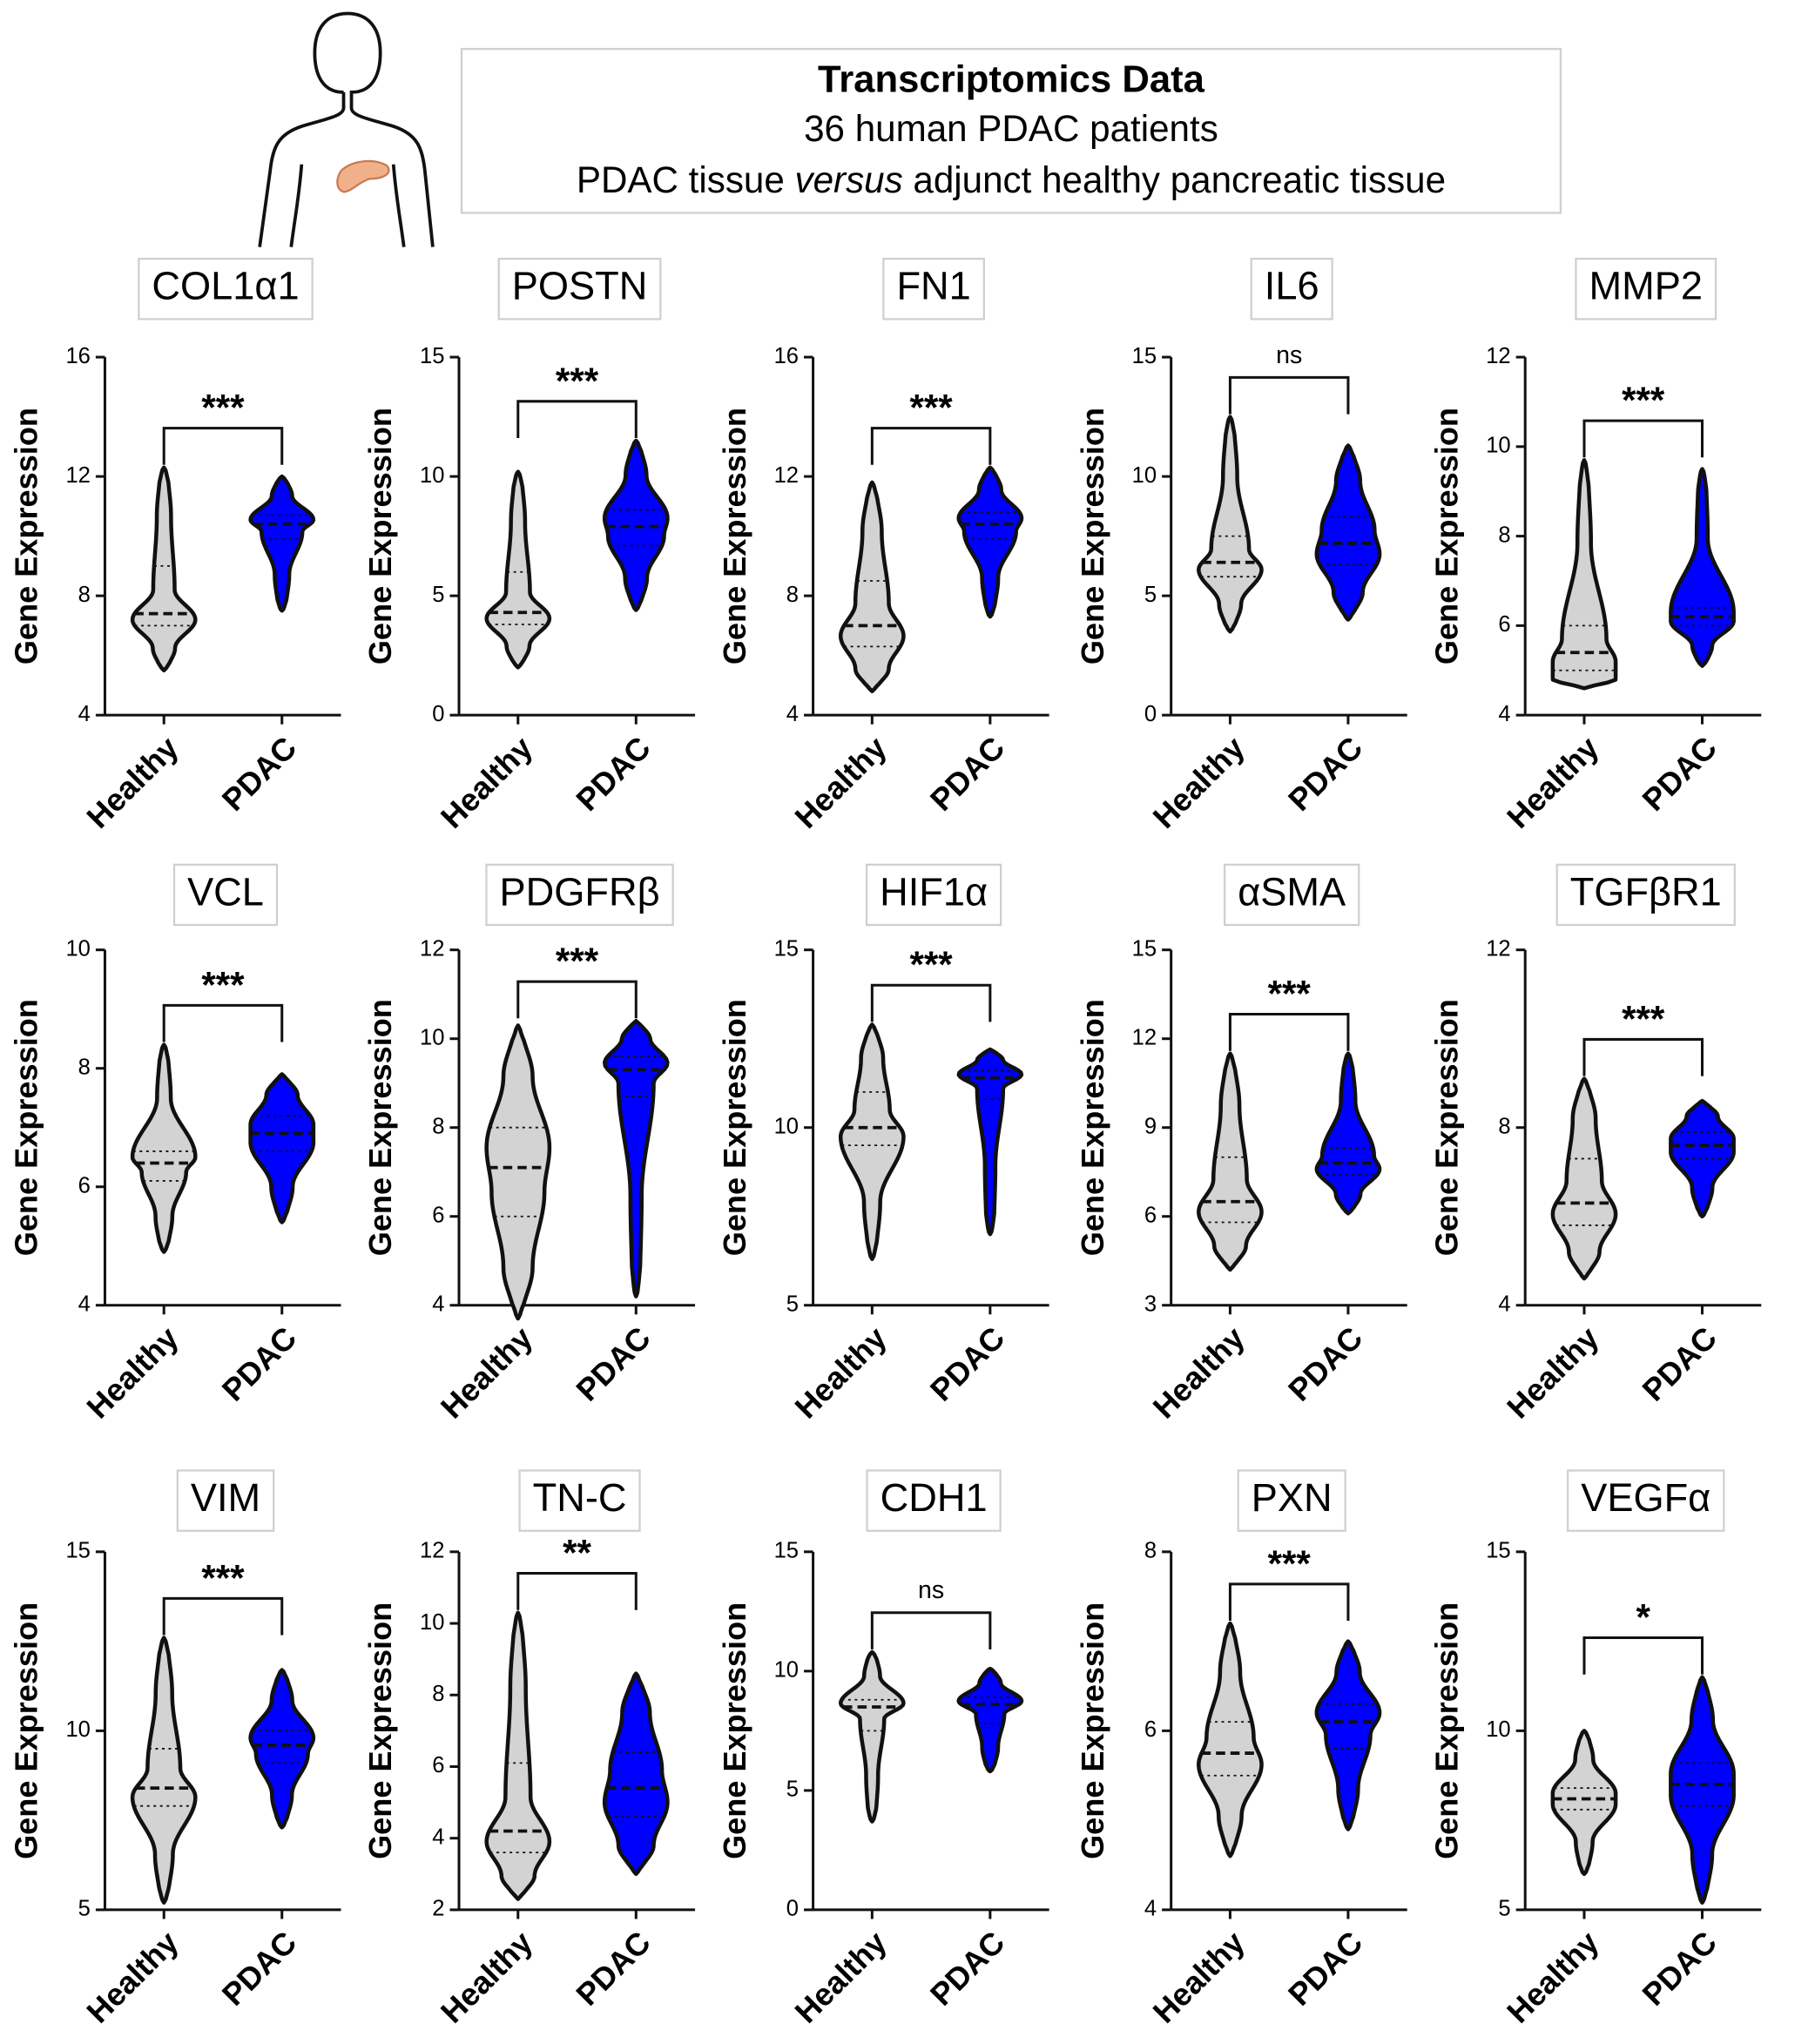  I want to click on panel-title: FN1, so click(933, 286).